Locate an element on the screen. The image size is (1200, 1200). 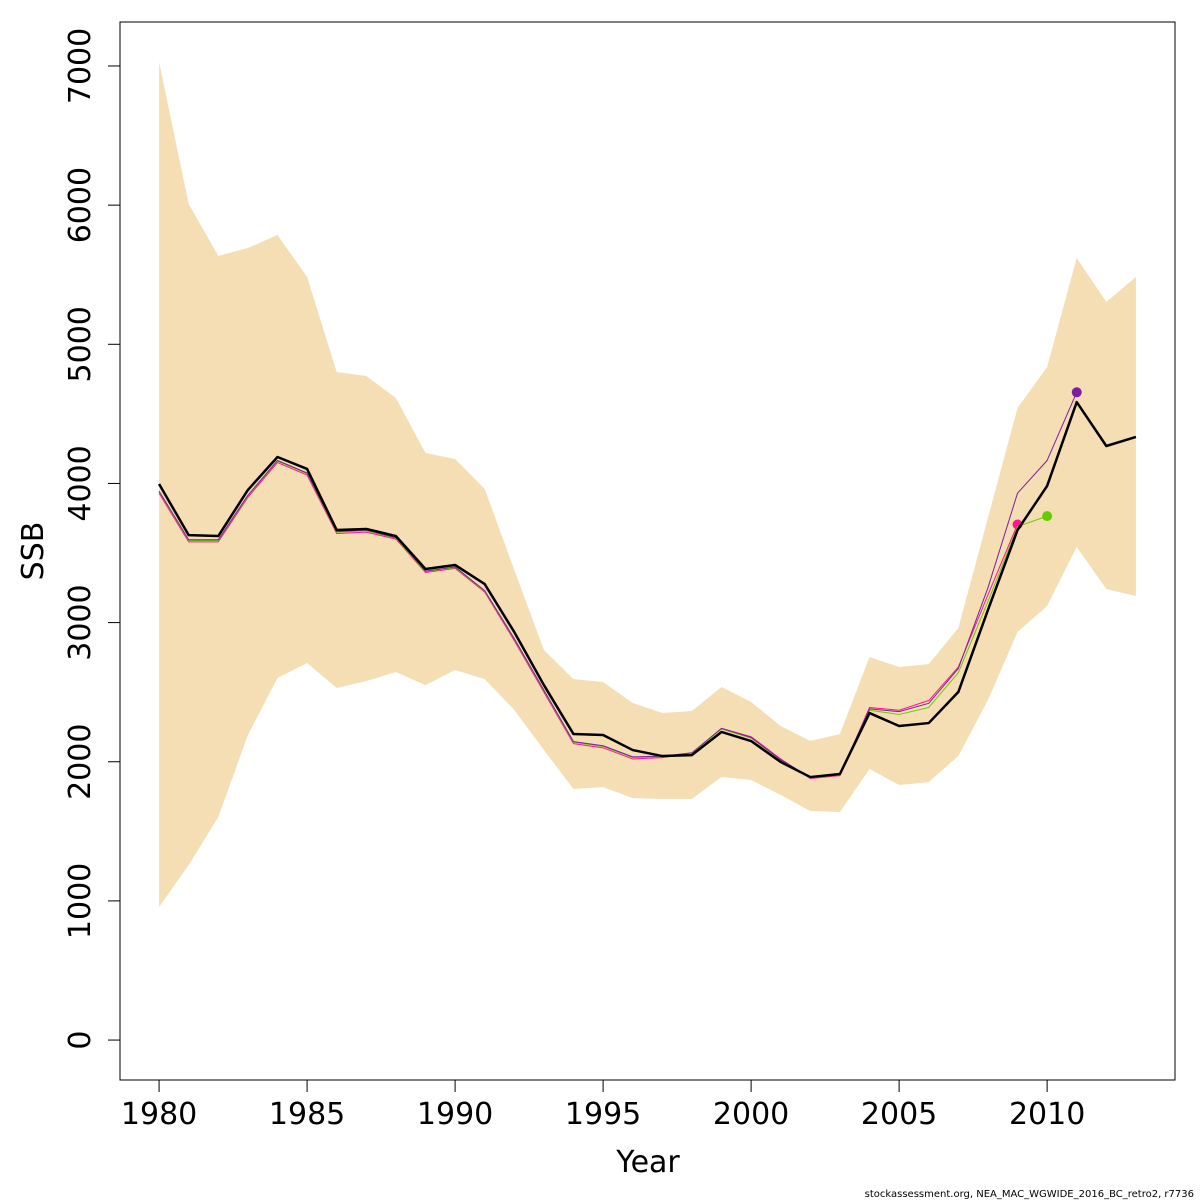
x-tick-label: 2000 is located at coordinates (751, 1114).